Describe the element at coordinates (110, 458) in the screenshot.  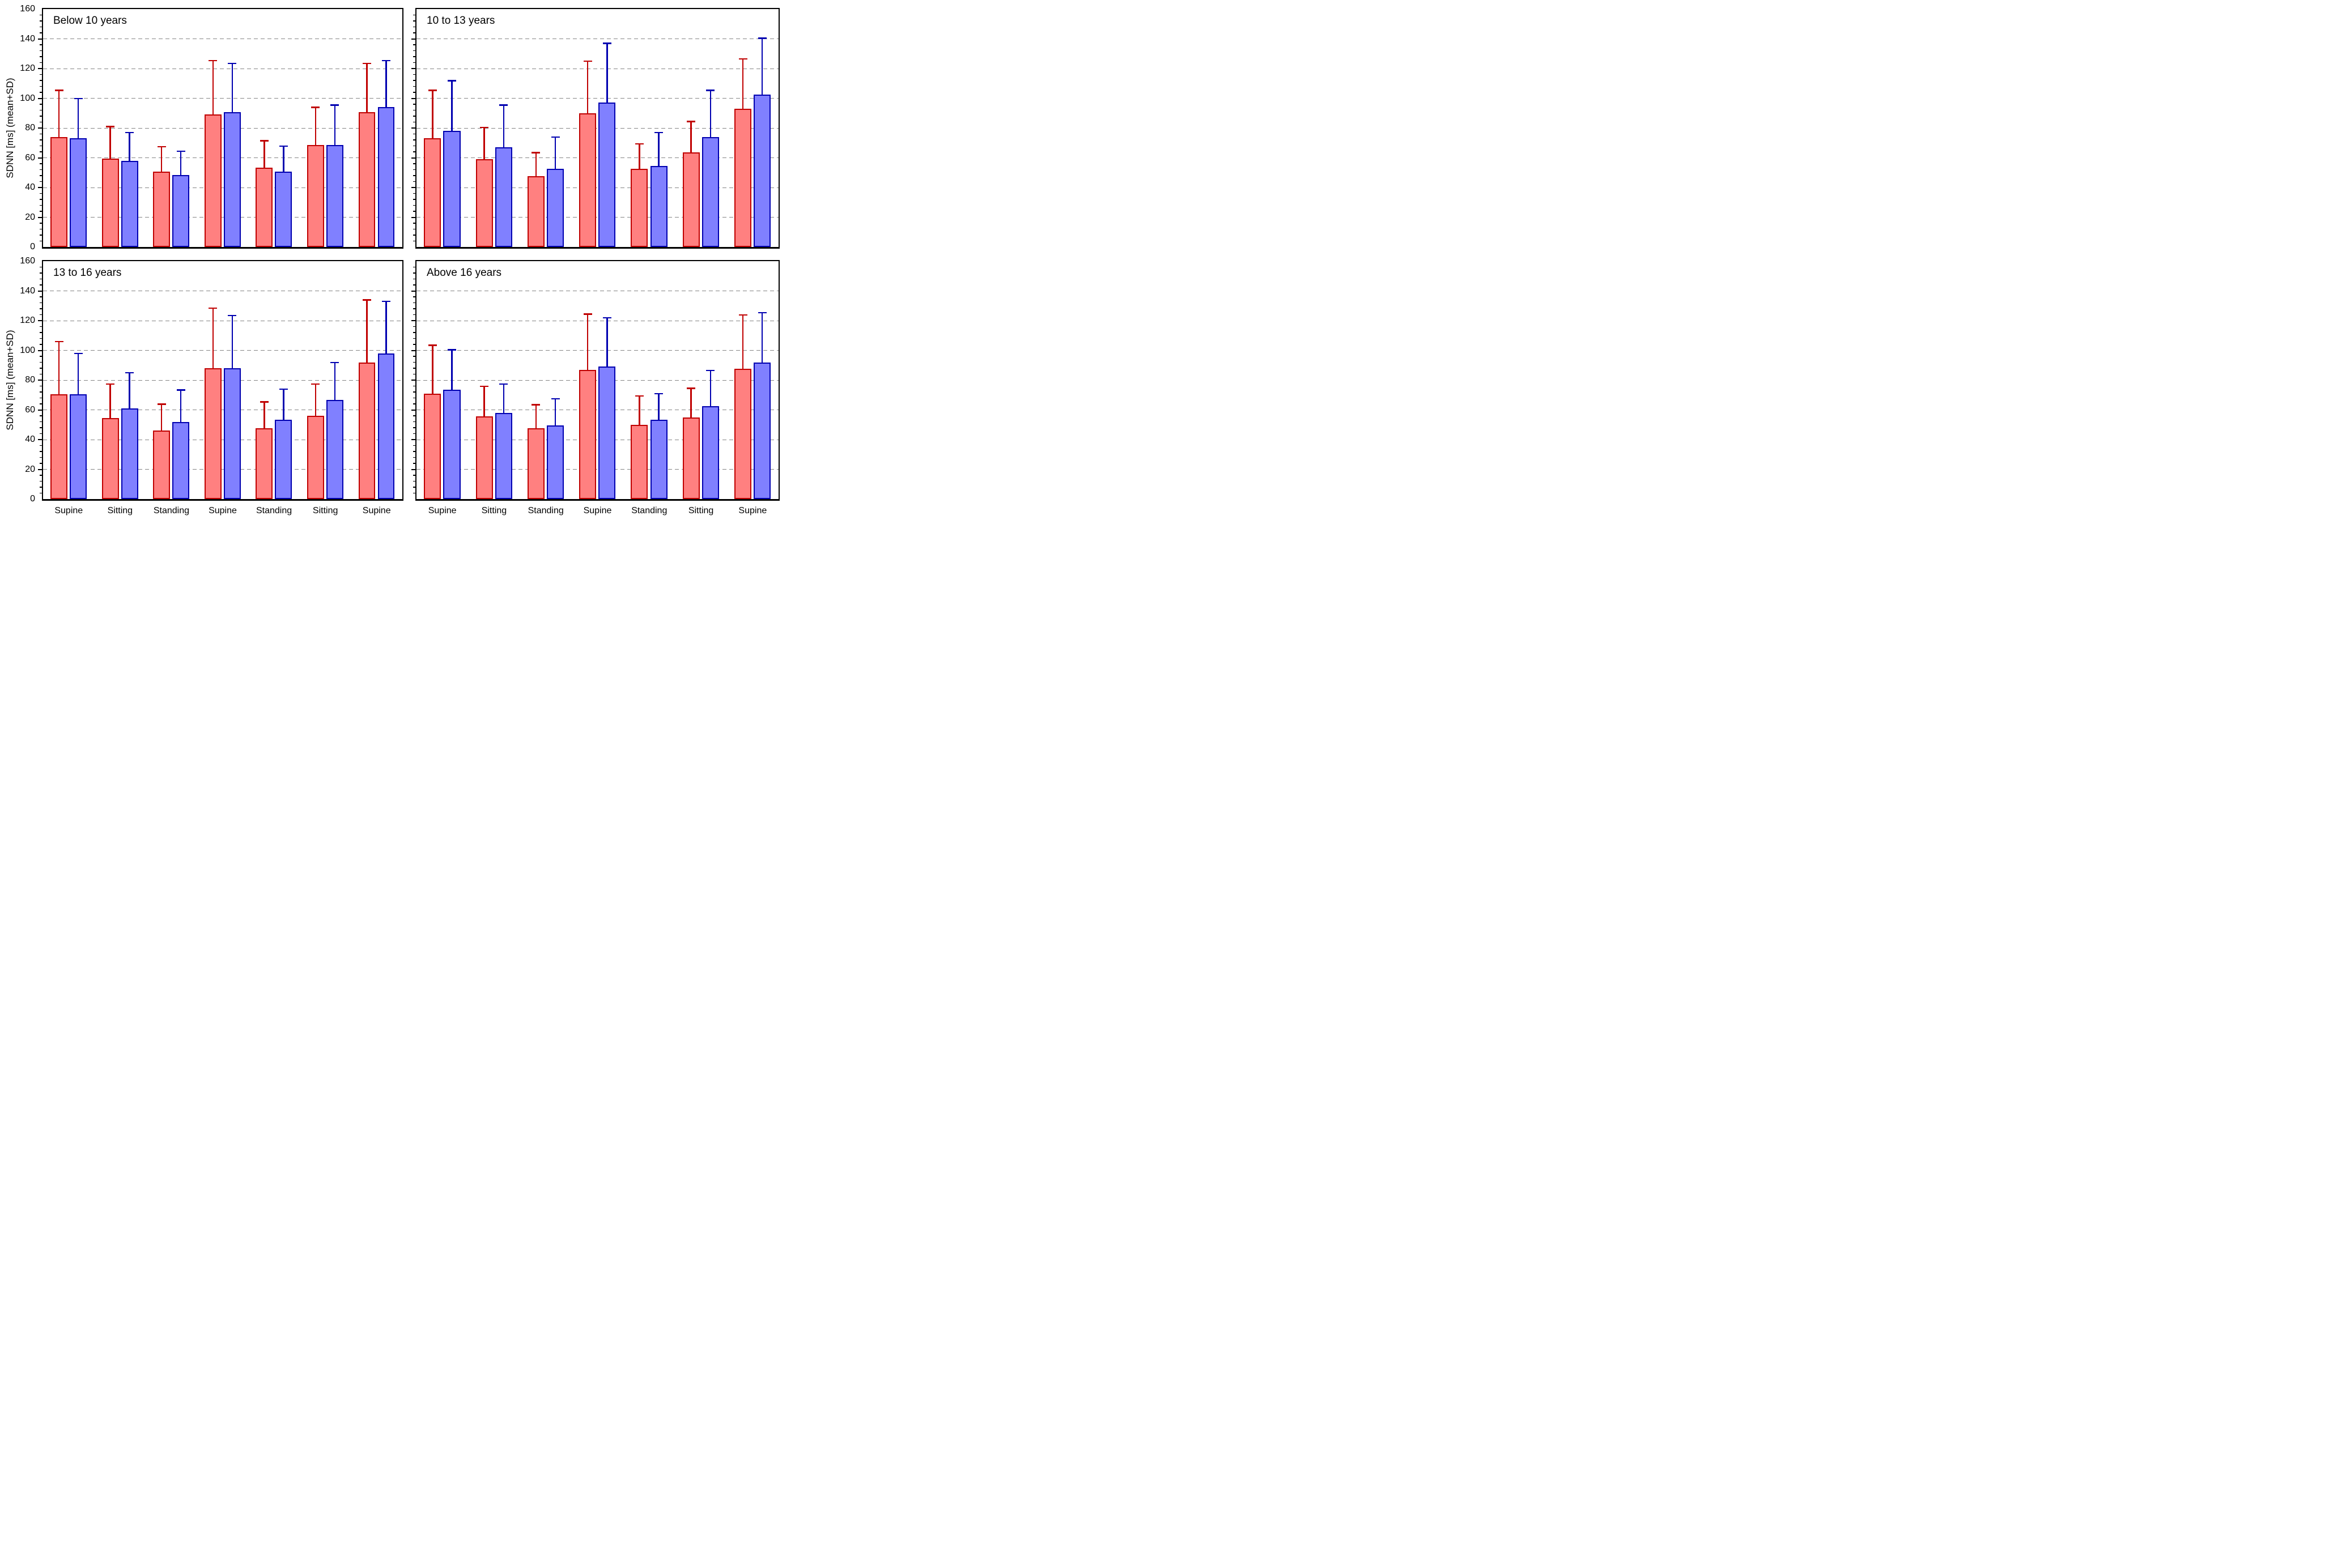
I see `bar-red-sitting` at that location.